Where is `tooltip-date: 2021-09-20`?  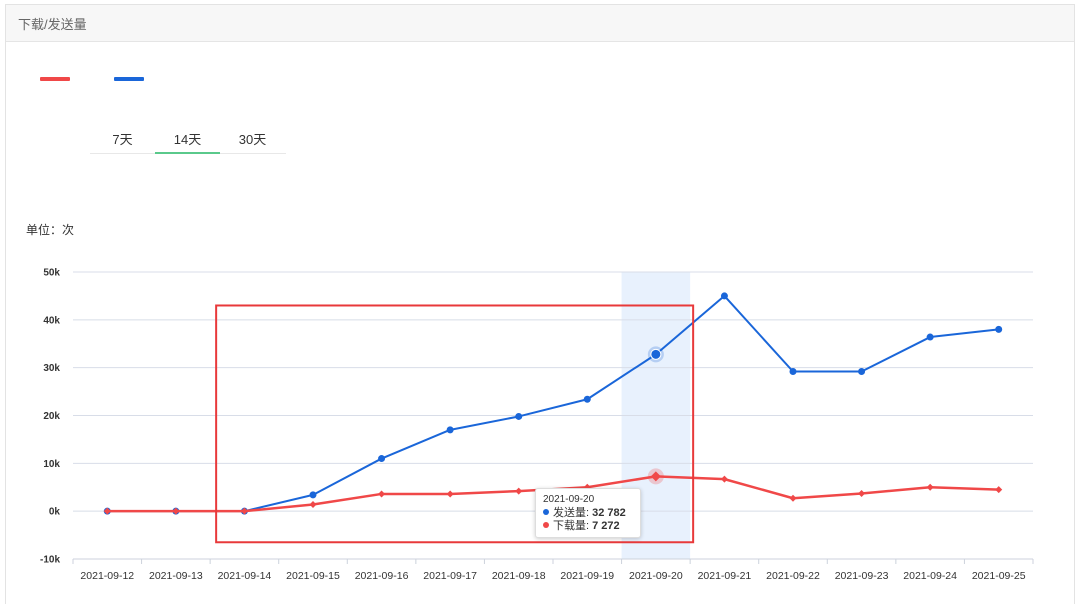 tooltip-date: 2021-09-20 is located at coordinates (569, 499).